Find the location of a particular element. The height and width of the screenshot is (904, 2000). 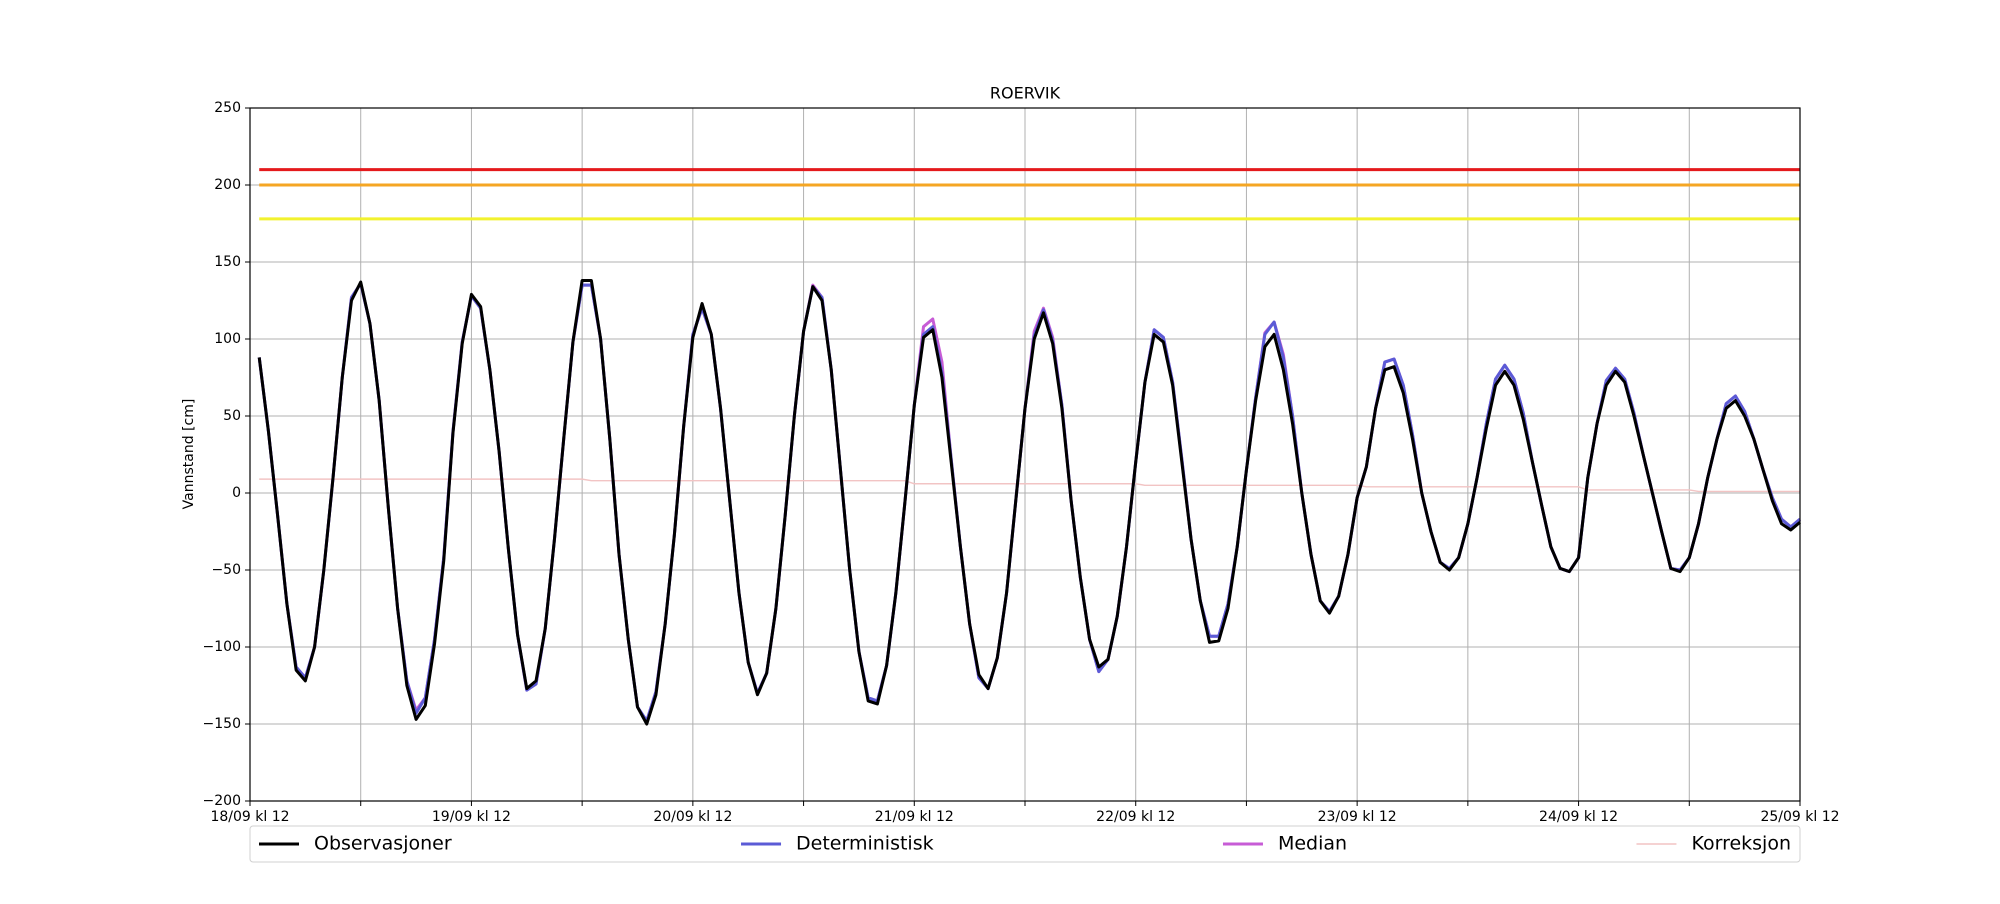

x-tick-label: 25/09 kl 12 is located at coordinates (1799, 817).